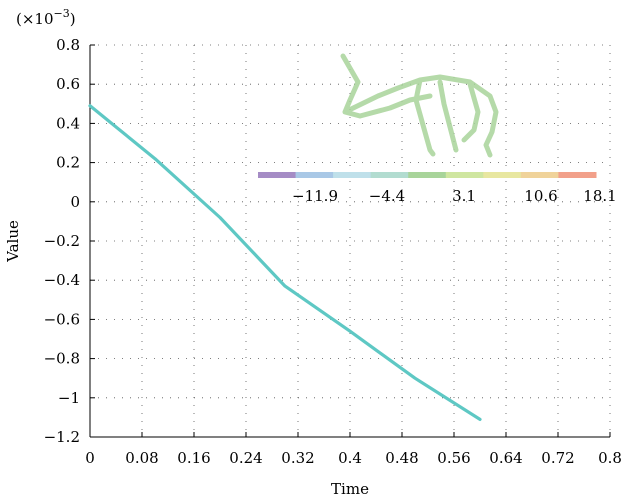 The image size is (626, 500). Describe the element at coordinates (13, 241) in the screenshot. I see `y-axis-label: Value` at that location.